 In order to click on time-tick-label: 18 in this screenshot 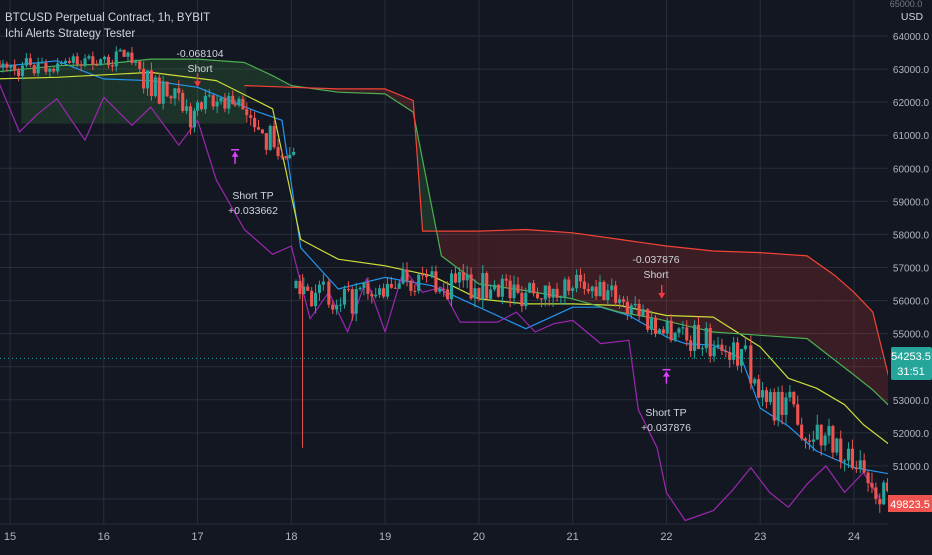, I will do `click(291, 537)`.